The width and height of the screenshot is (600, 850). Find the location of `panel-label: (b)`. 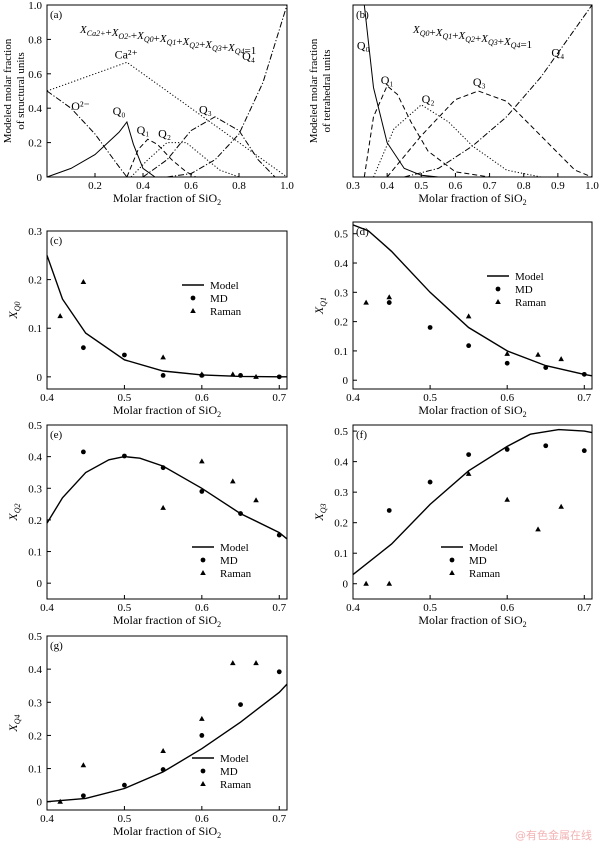

panel-label: (b) is located at coordinates (362, 15).